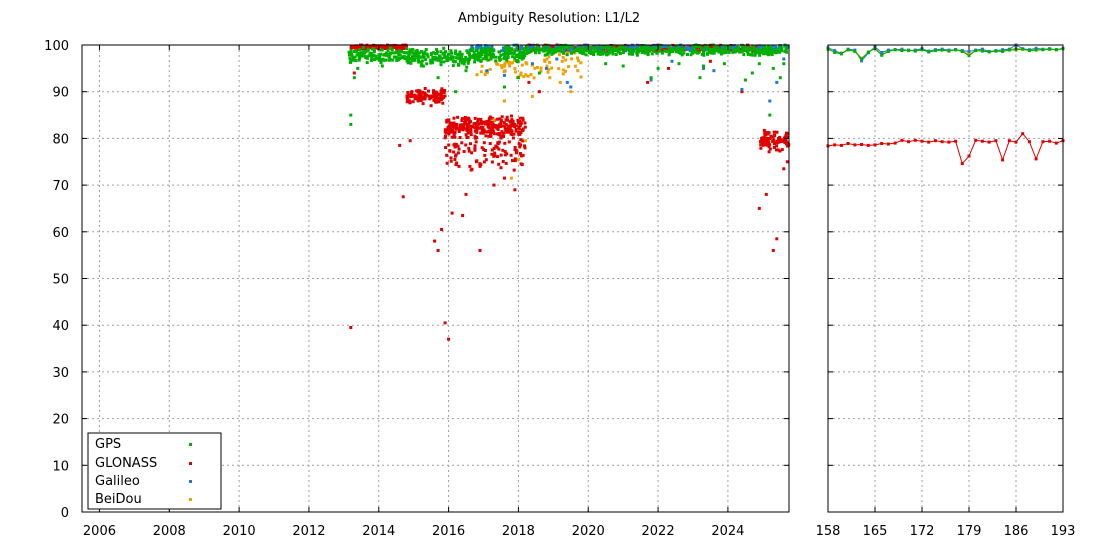  What do you see at coordinates (945, 54) in the screenshot?
I see `side-series-gps` at bounding box center [945, 54].